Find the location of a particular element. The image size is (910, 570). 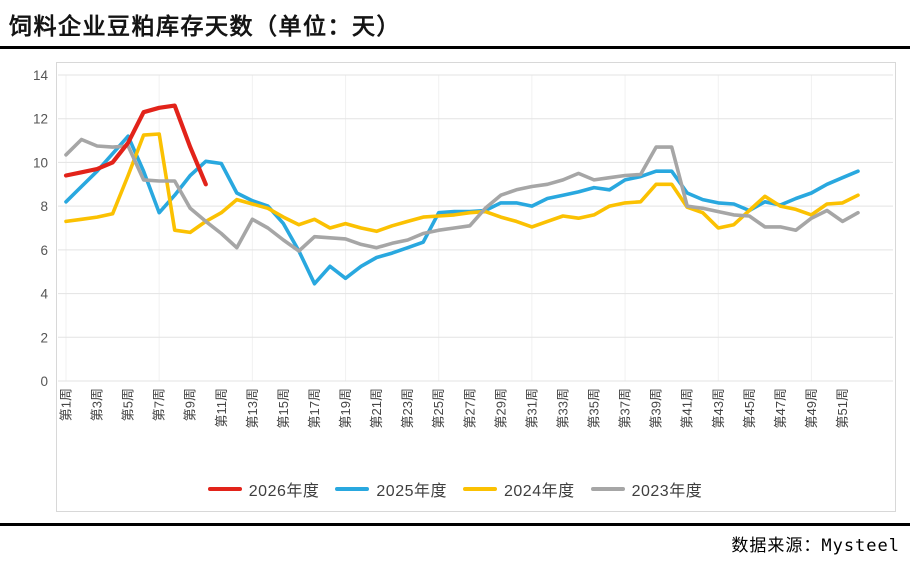

y-tick-label: 4 is located at coordinates (44, 294).